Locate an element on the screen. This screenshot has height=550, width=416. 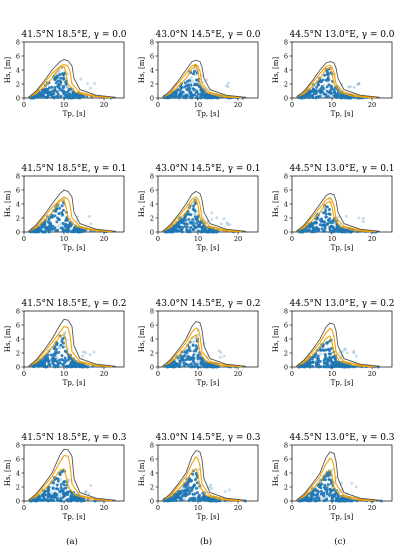
scatter-points is located at coordinates (203, 82).